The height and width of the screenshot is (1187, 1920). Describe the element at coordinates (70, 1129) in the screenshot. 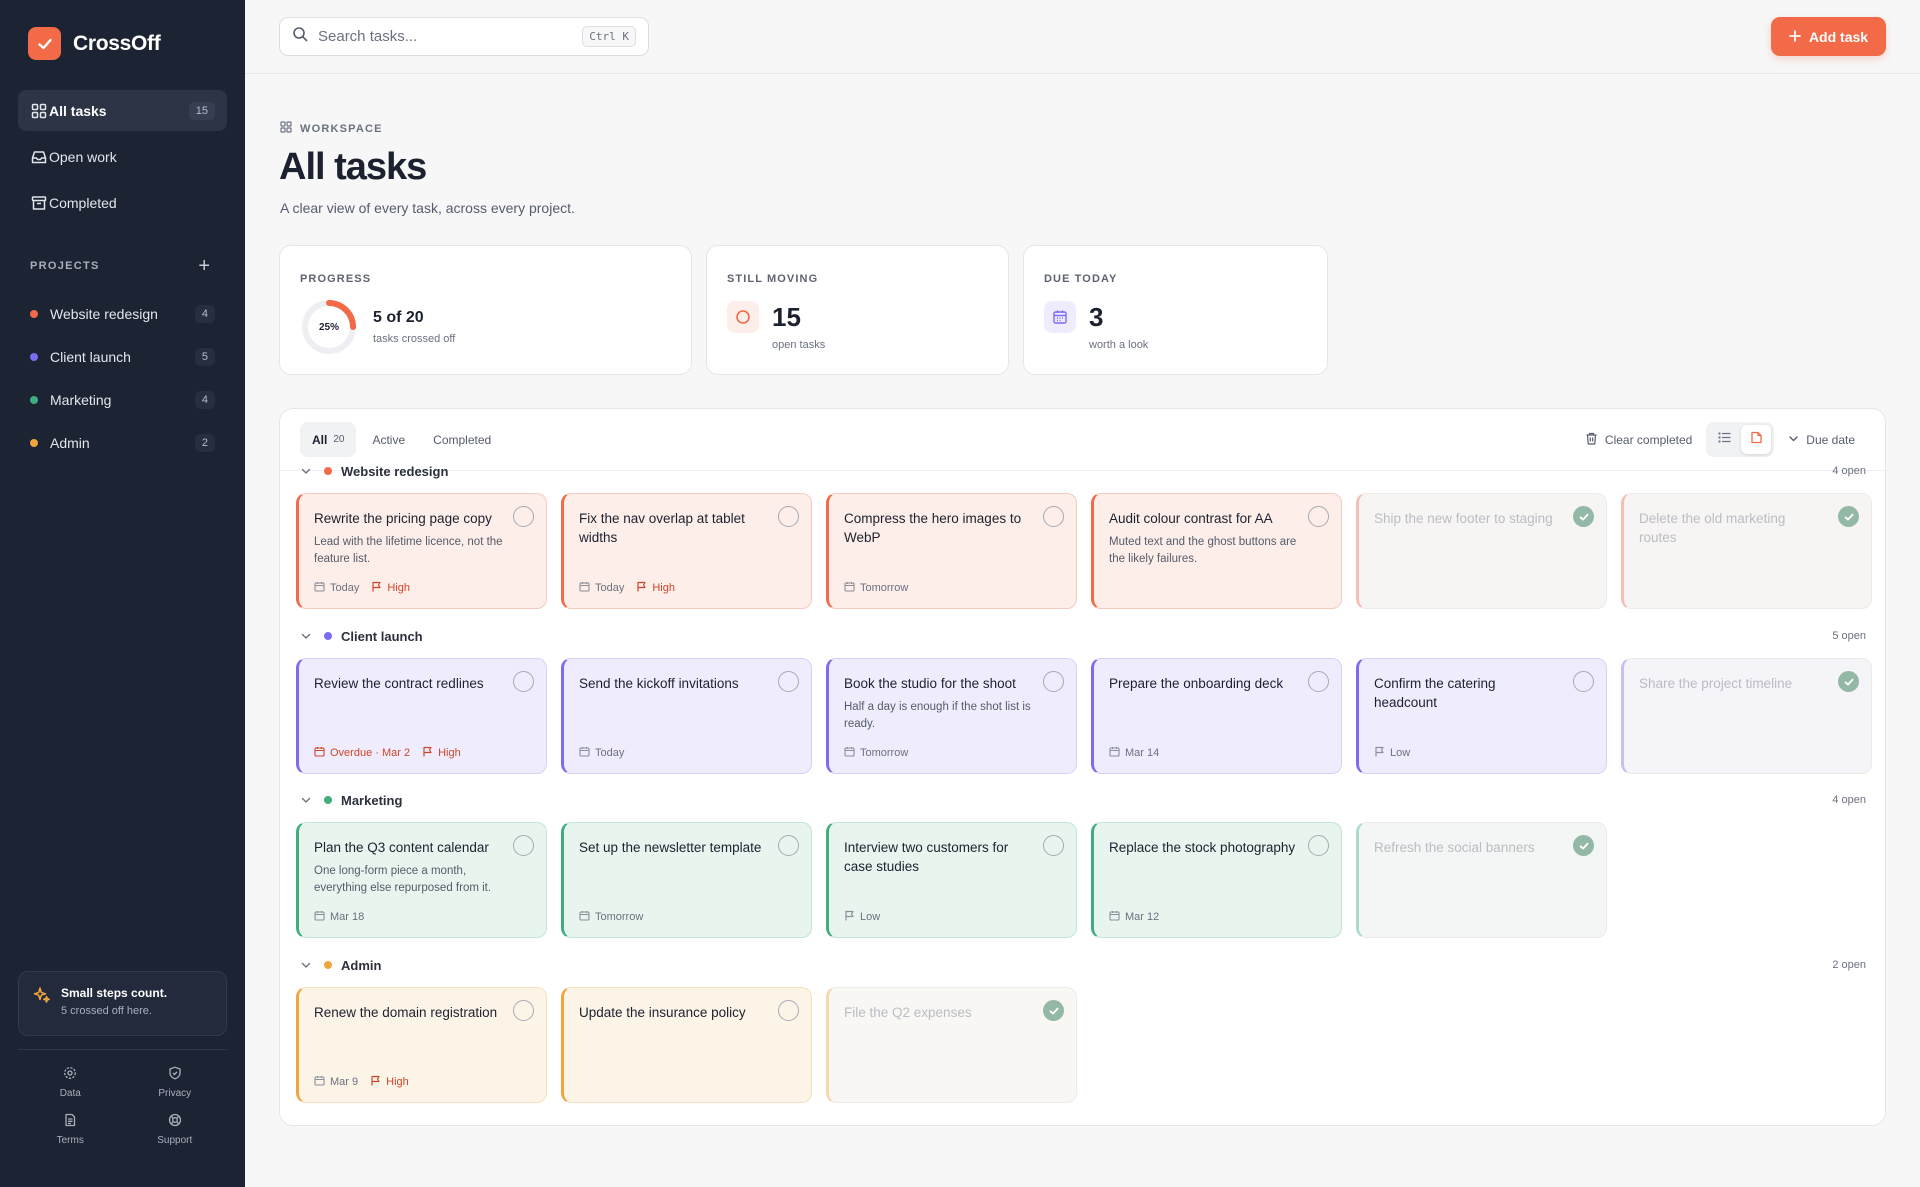

I see `footer-link-terms: Terms` at that location.